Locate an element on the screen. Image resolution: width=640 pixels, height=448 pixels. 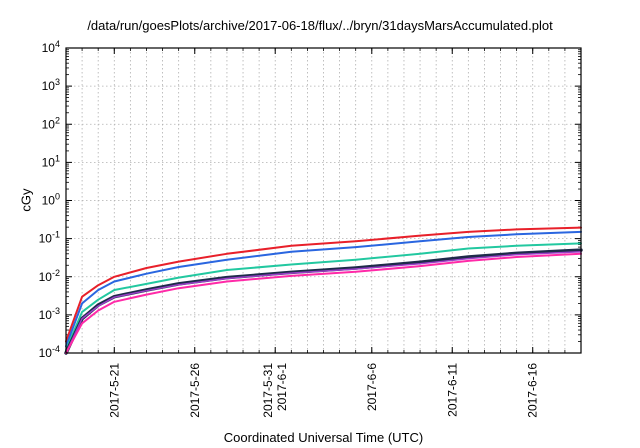
y-tick-label: 10⁰ is located at coordinates (51, 200).